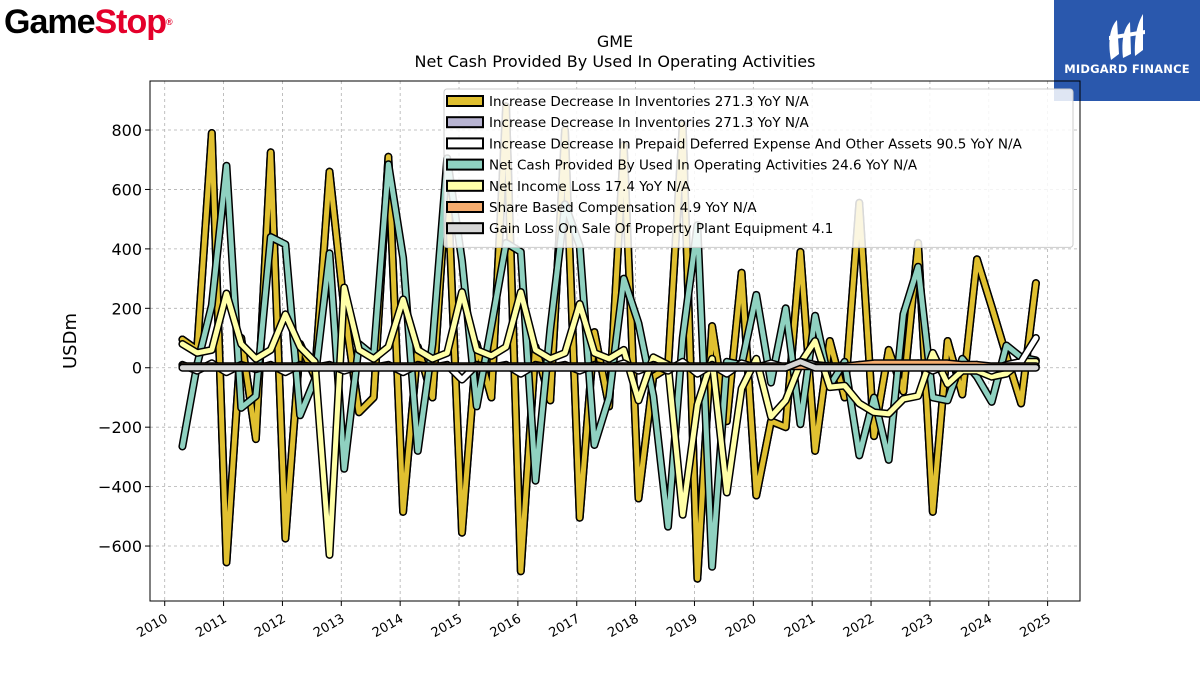 Image resolution: width=1200 pixels, height=675 pixels. Describe the element at coordinates (977, 626) in the screenshot. I see `x-tick-label: 2024` at that location.